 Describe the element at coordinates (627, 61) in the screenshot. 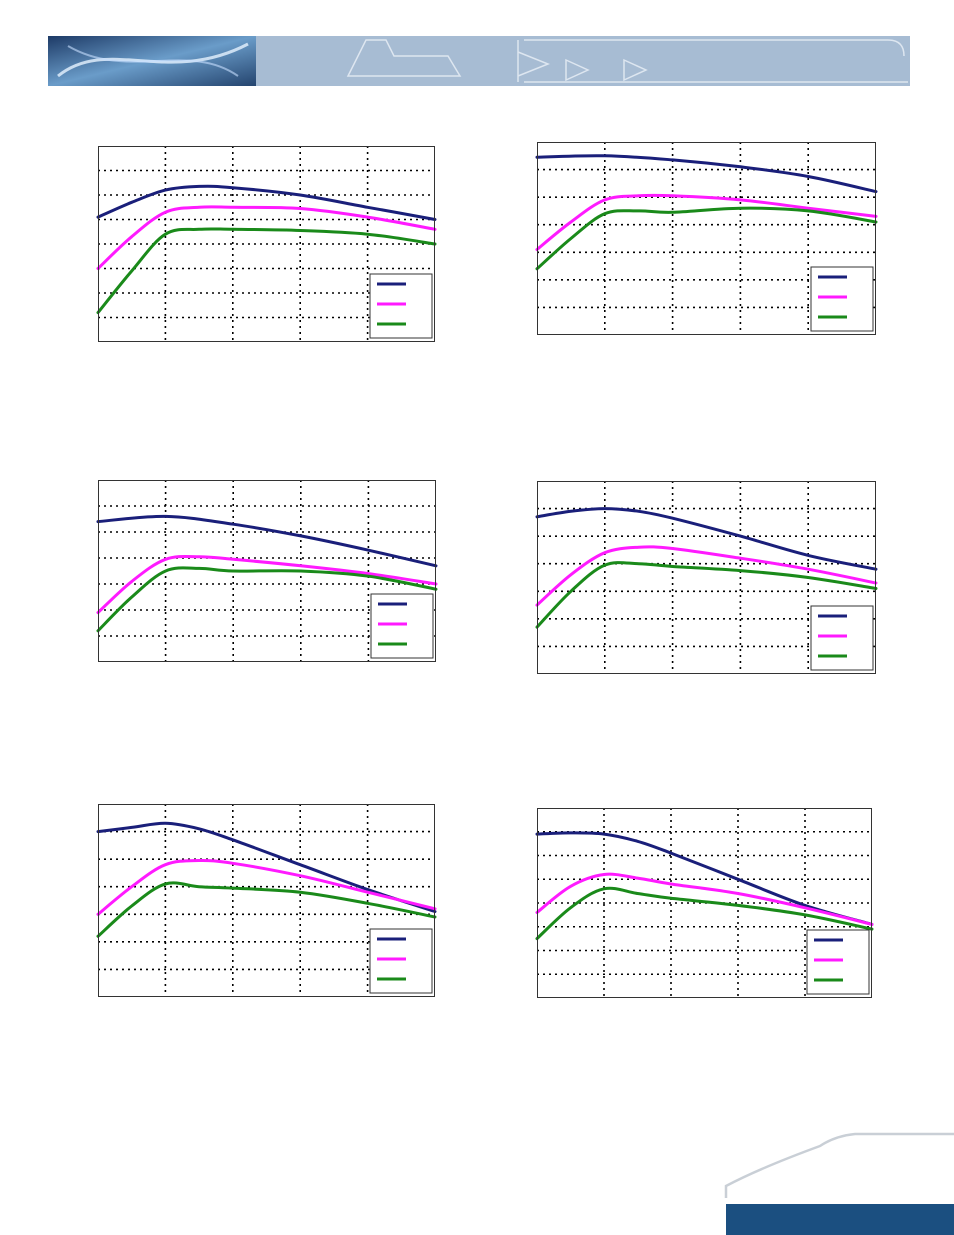

I see `banner-outline-shapes` at that location.